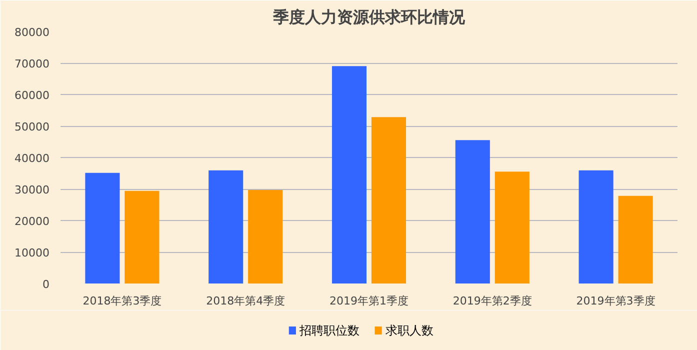  I want to click on y-tick-label: 20000, so click(32, 221).